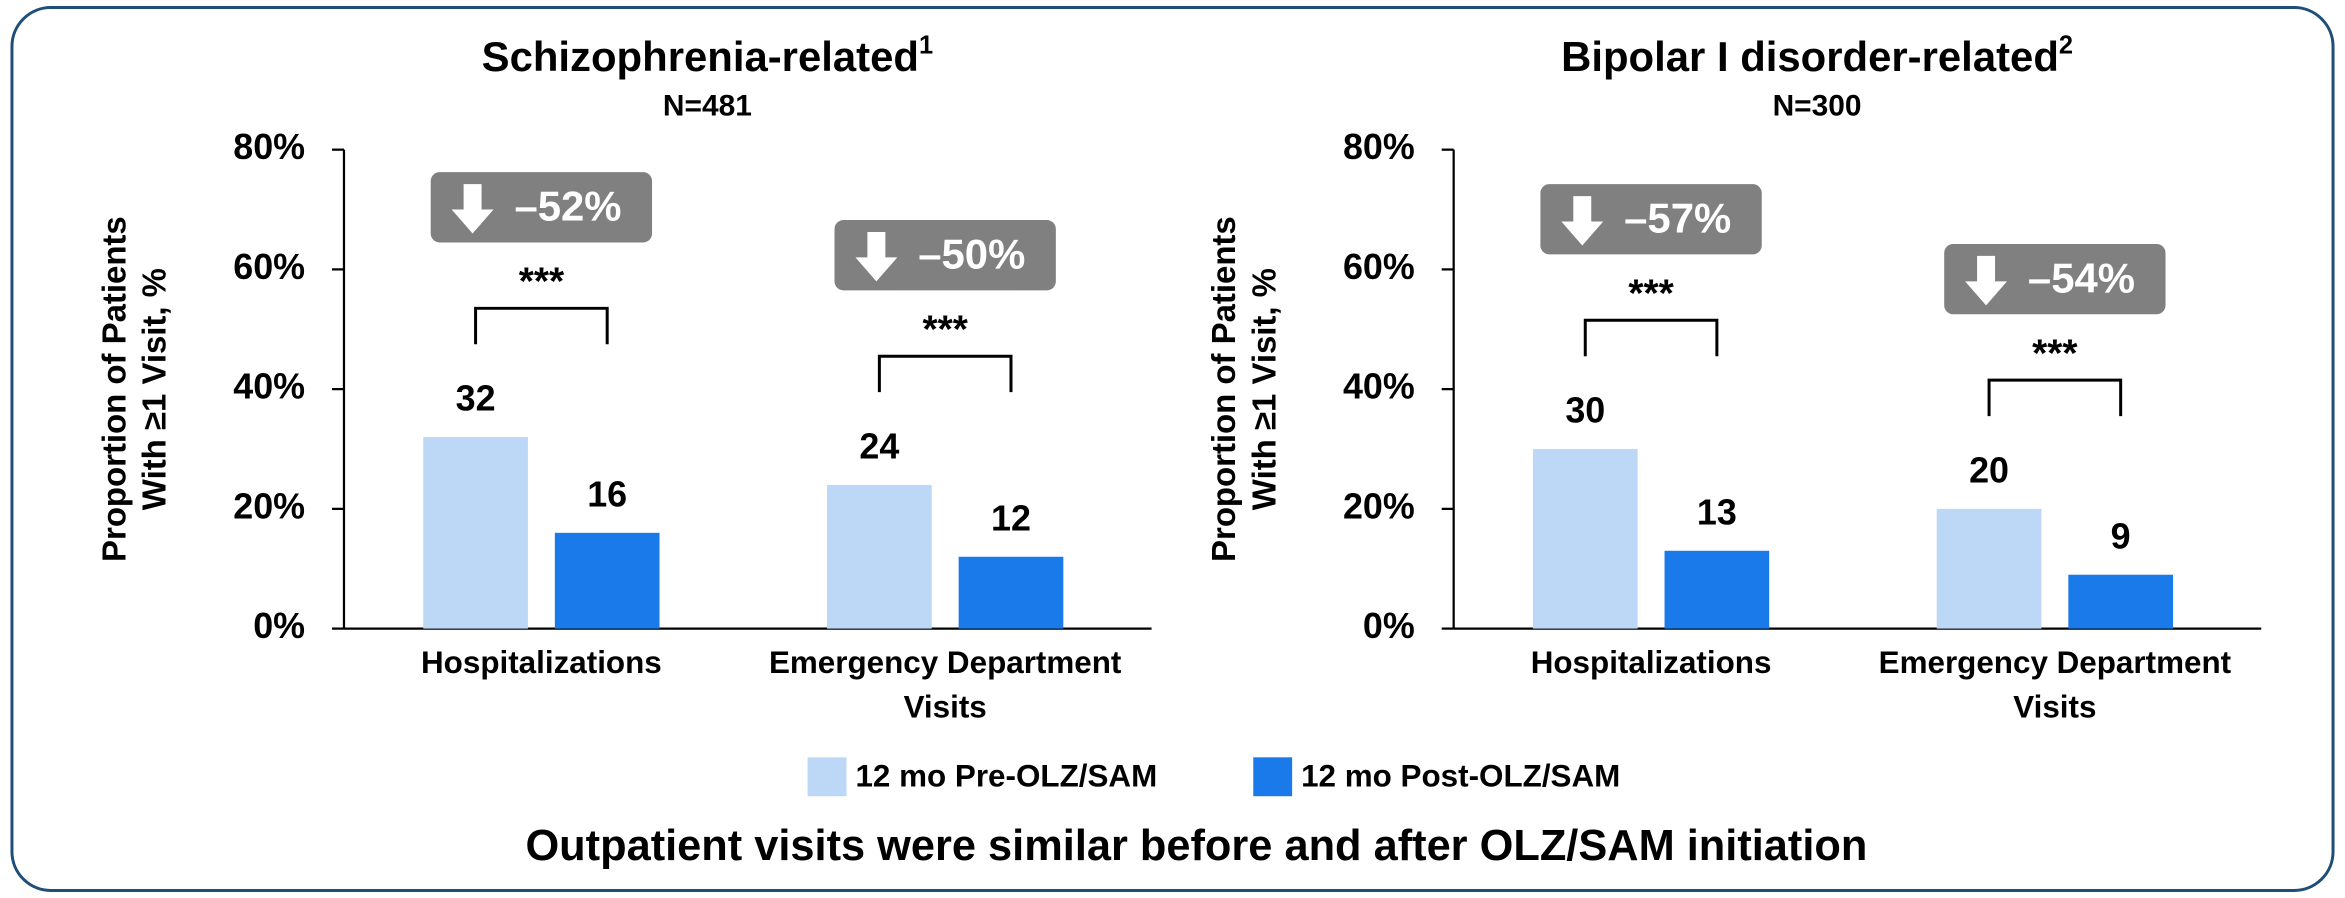  Describe the element at coordinates (1006, 776) in the screenshot. I see `legend-label: 12 mo Pre-OLZ/SAM` at that location.